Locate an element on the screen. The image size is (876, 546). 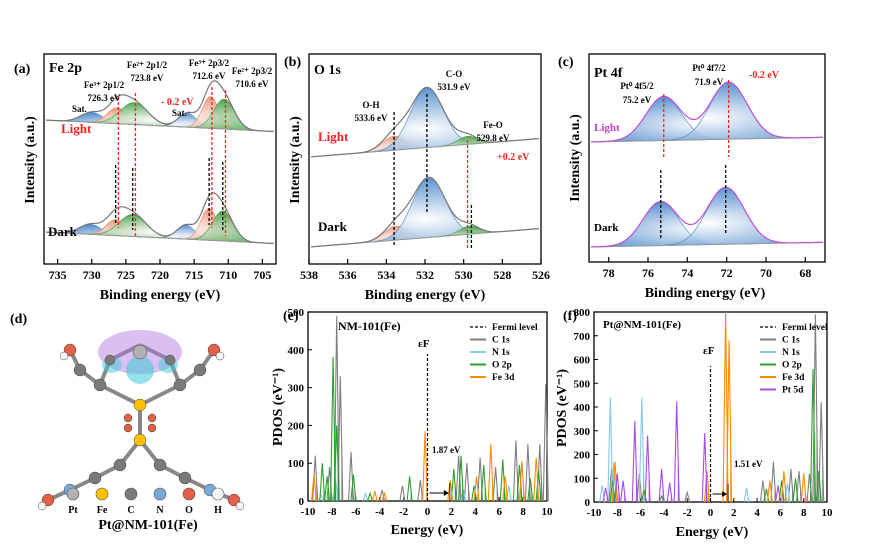
panel-b-spectra is located at coordinates (425, 167).